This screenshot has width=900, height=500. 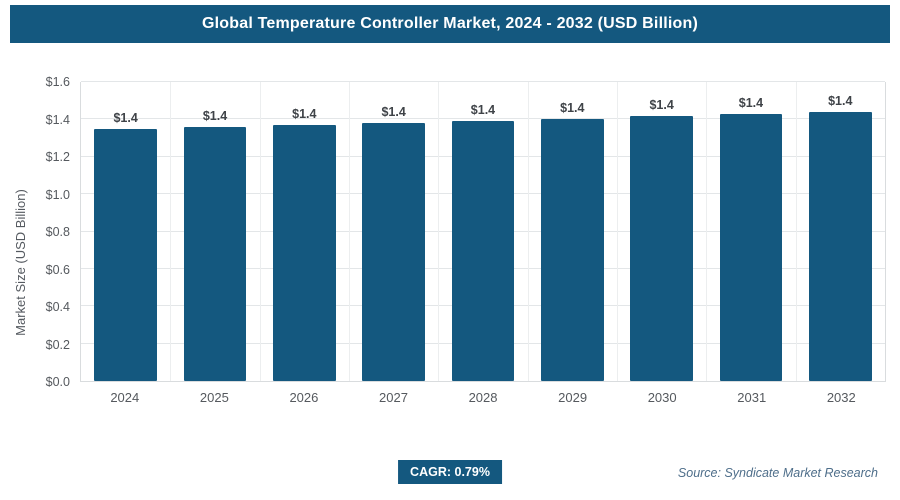 What do you see at coordinates (57, 119) in the screenshot?
I see `y-tick-label: $1.4` at bounding box center [57, 119].